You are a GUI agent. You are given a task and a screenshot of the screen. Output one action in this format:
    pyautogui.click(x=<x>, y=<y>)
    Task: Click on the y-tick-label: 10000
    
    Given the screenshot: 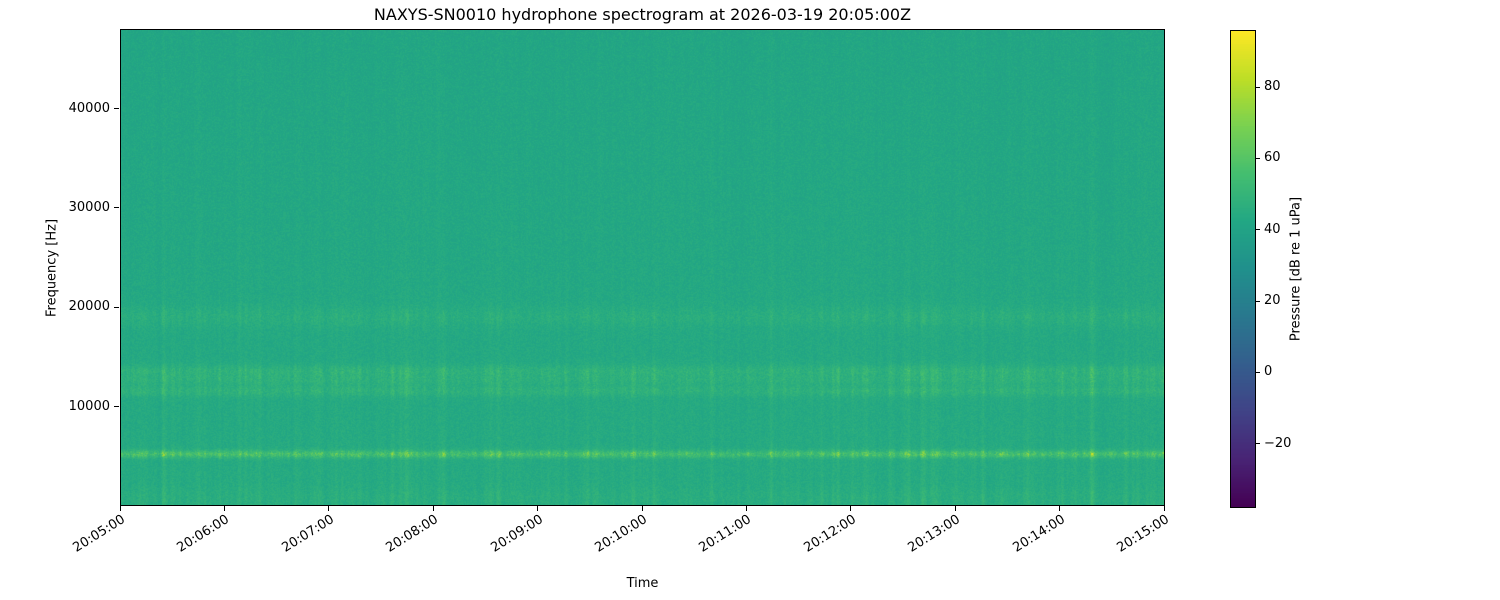 What is the action you would take?
    pyautogui.click(x=89, y=406)
    